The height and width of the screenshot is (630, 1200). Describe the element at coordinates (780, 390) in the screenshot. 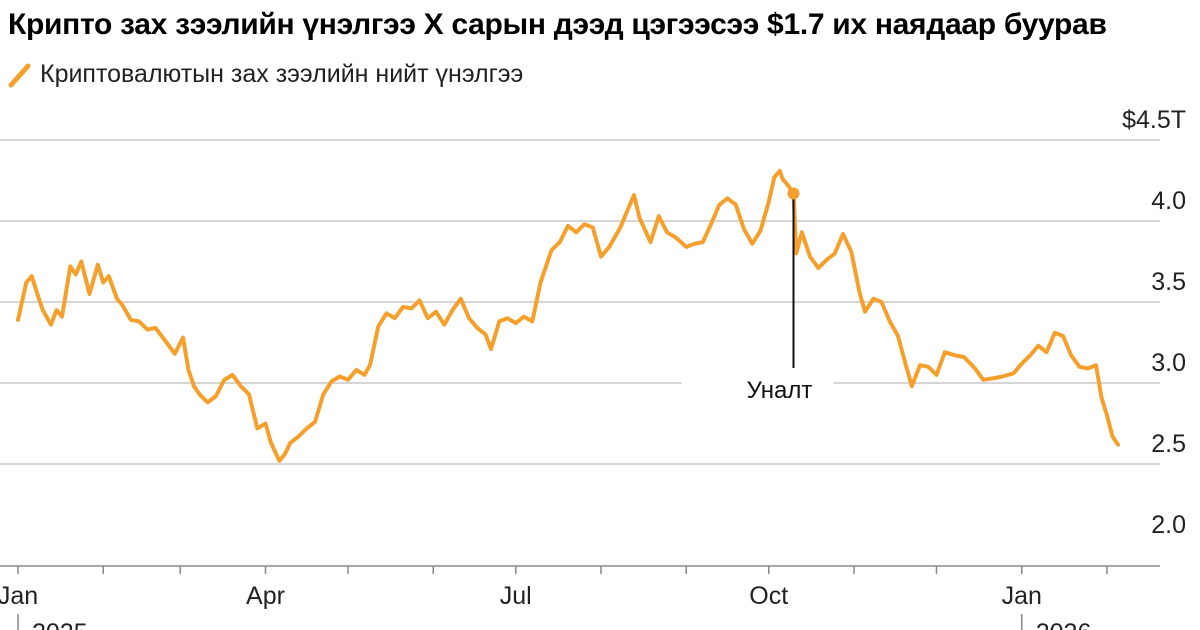

I see `annotation-label: Уналт` at that location.